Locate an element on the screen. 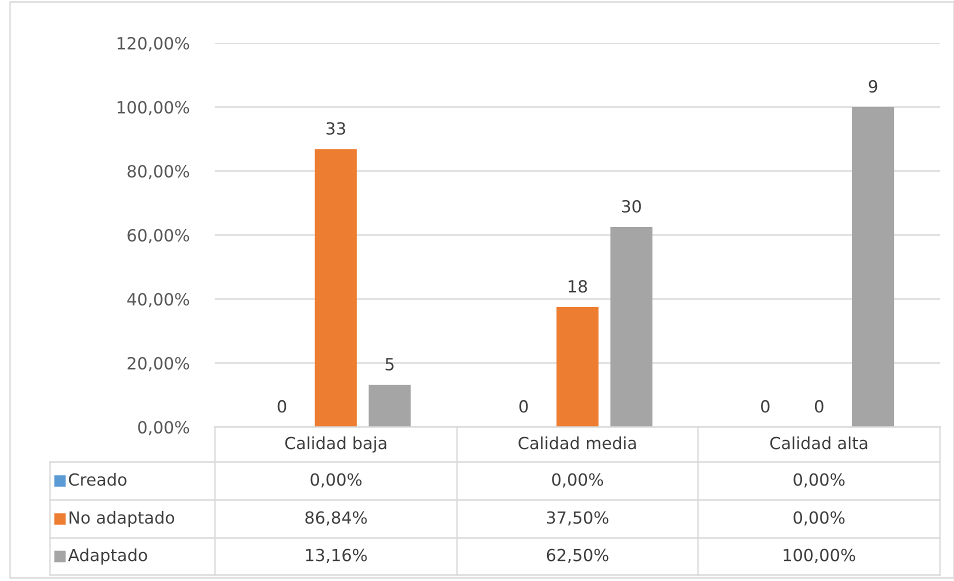  annotation: 5 is located at coordinates (390, 364).